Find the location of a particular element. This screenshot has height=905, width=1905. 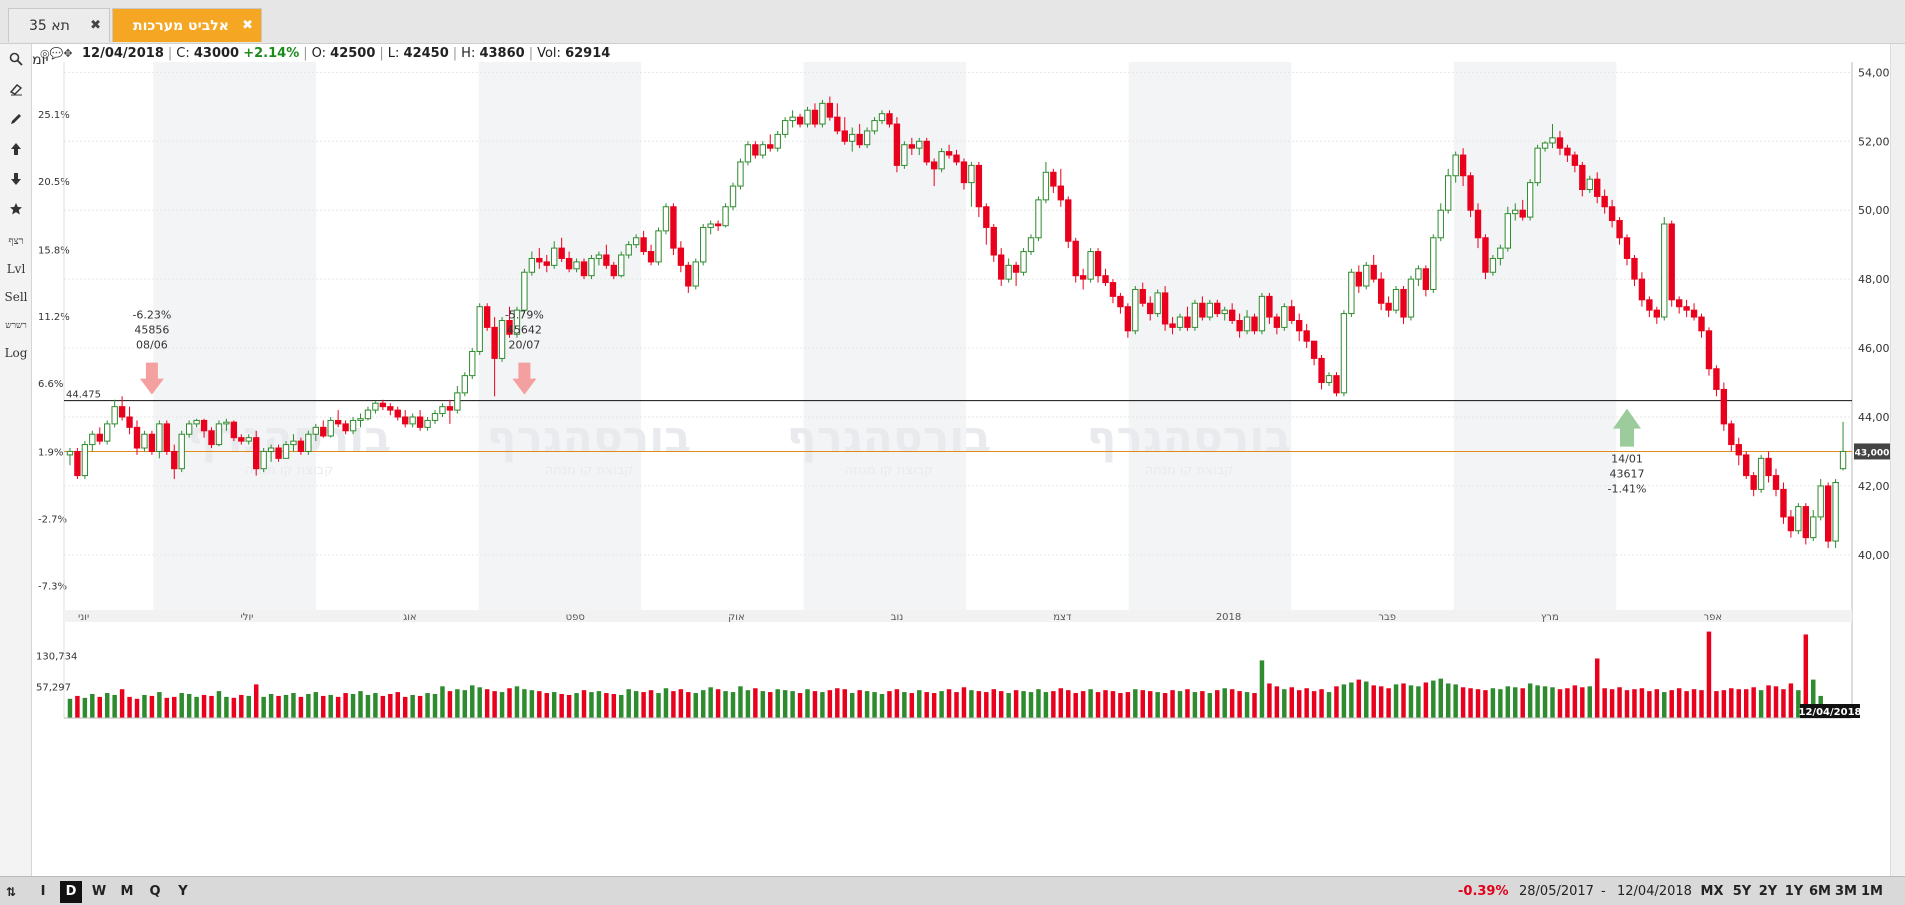

zoom-1m: 1M is located at coordinates (1872, 891).